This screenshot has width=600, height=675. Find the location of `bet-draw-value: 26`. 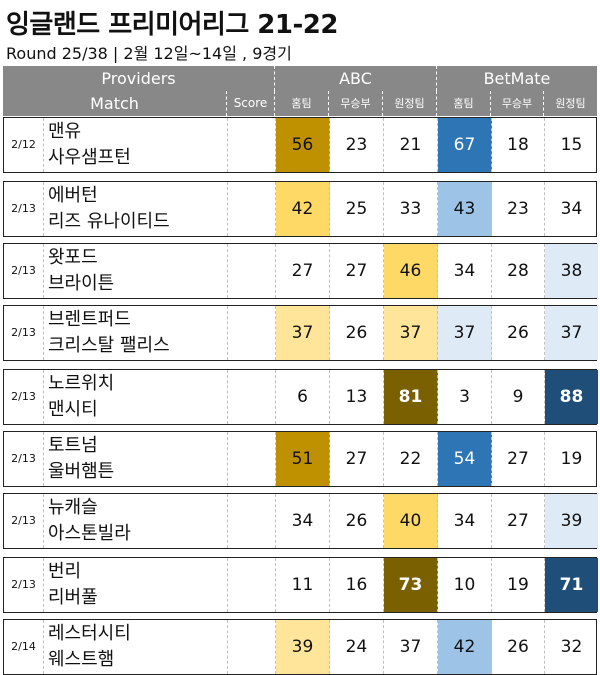

bet-draw-value: 26 is located at coordinates (518, 333).